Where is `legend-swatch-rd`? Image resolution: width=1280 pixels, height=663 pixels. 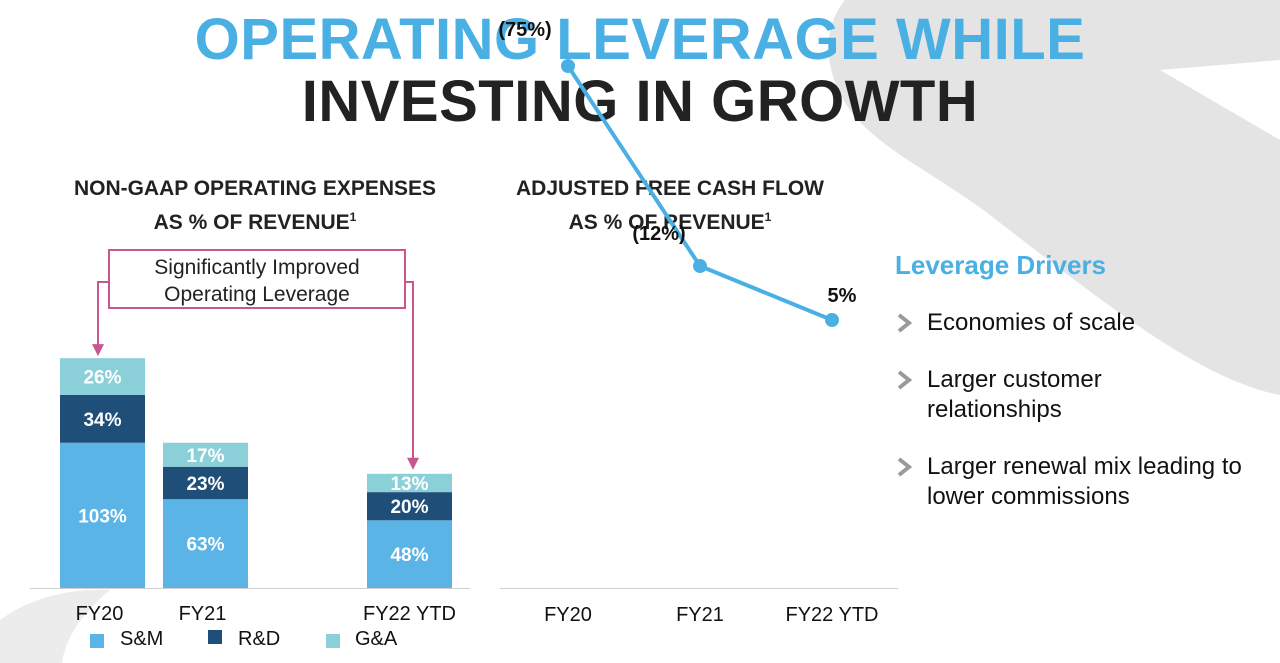
legend-swatch-rd is located at coordinates (215, 637).